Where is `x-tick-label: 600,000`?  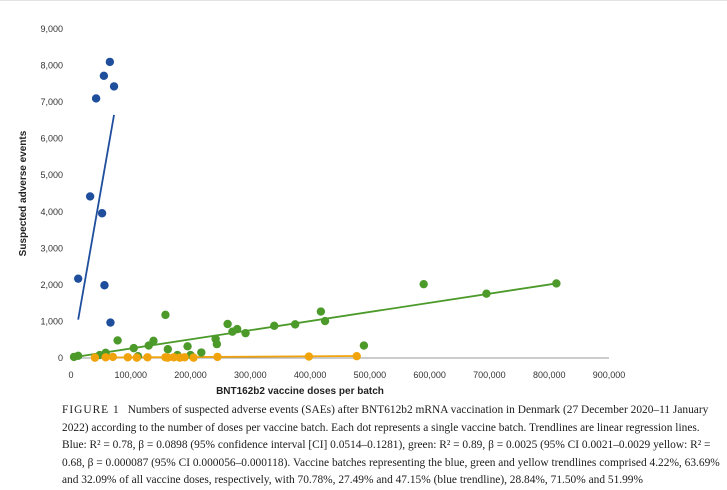
x-tick-label: 600,000 is located at coordinates (429, 375).